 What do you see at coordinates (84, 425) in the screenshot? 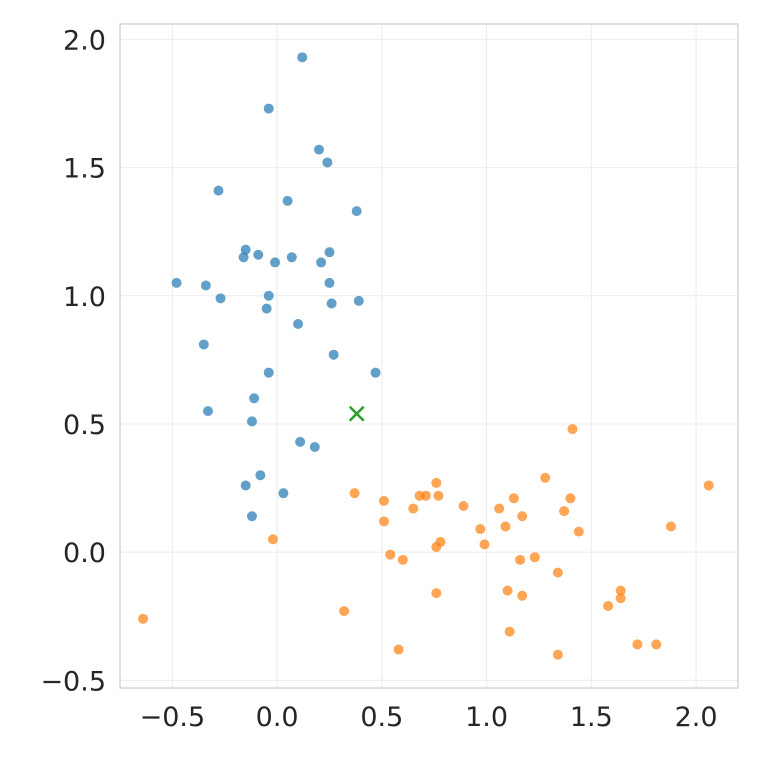
I see `y-tick-label: 0.5` at bounding box center [84, 425].